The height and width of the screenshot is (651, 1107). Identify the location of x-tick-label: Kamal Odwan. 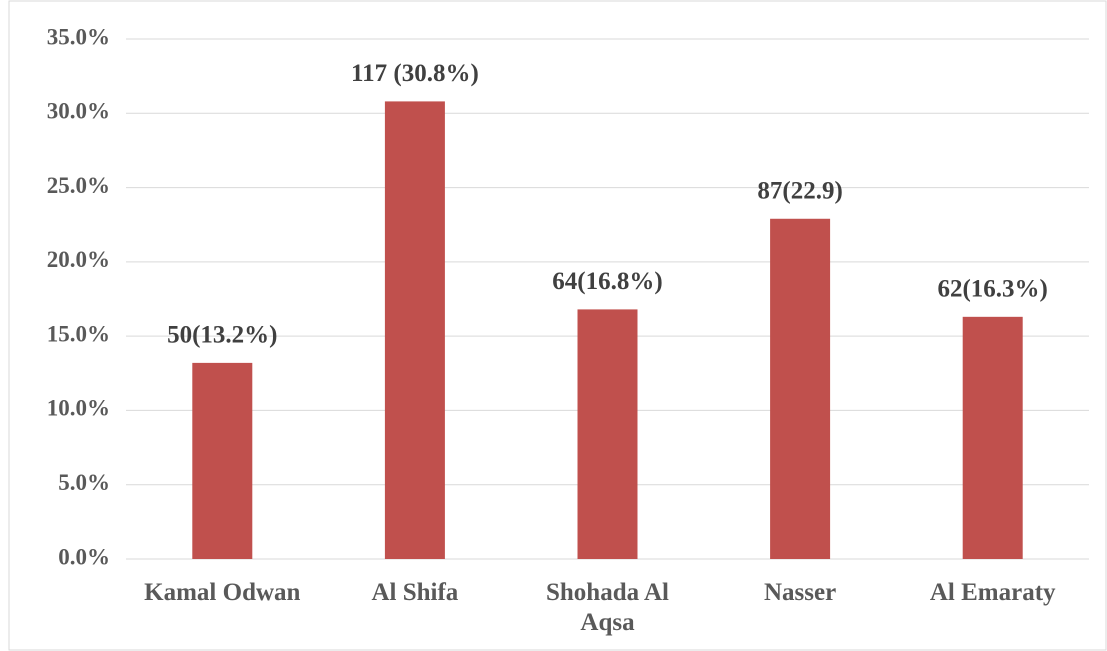
(222, 592).